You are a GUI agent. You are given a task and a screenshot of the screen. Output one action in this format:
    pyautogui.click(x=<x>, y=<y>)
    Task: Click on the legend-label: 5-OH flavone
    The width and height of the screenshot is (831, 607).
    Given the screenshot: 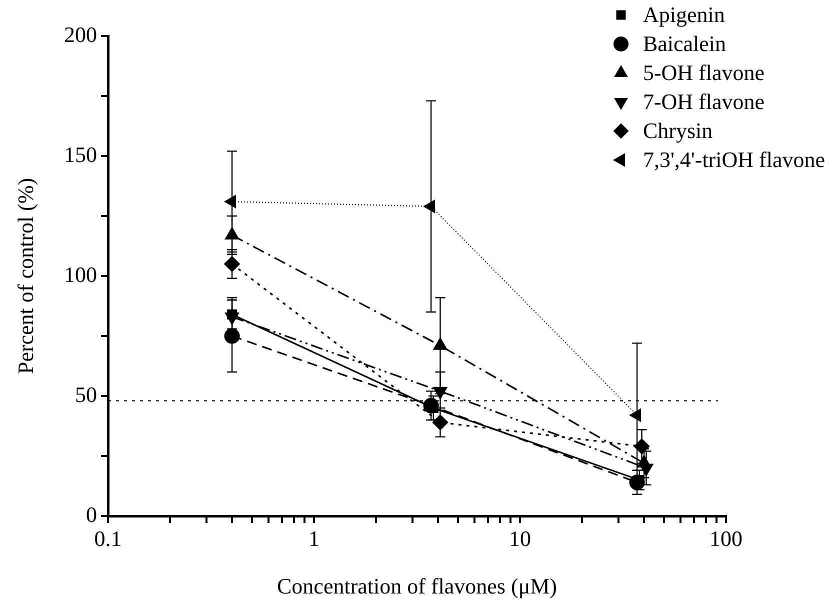 What is the action you would take?
    pyautogui.click(x=703, y=73)
    